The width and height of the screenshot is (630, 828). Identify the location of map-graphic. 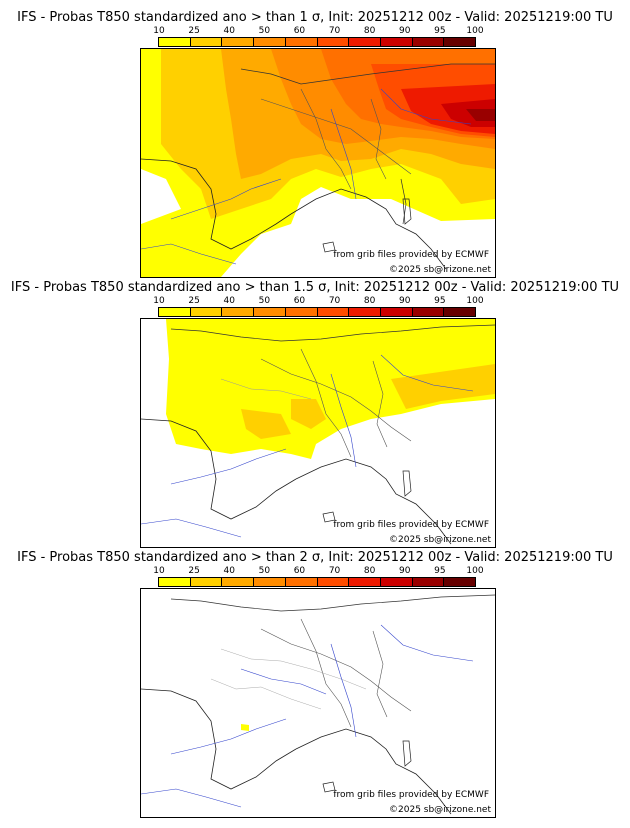
(318, 704).